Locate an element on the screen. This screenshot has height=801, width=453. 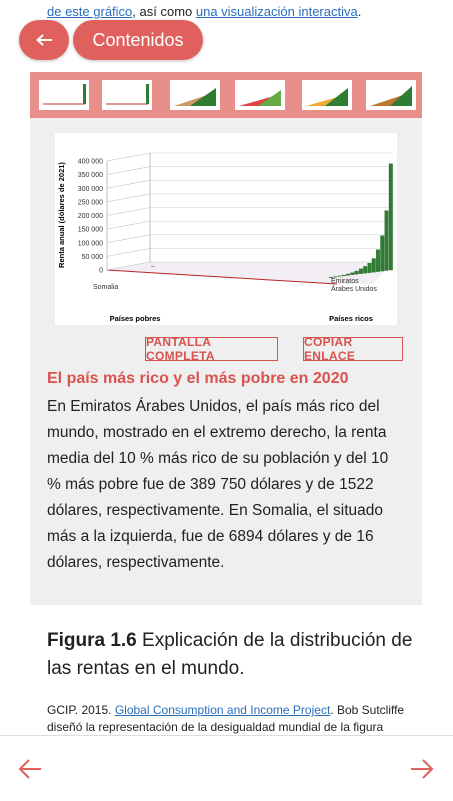
y-tick-label: 300 000 is located at coordinates (90, 189).